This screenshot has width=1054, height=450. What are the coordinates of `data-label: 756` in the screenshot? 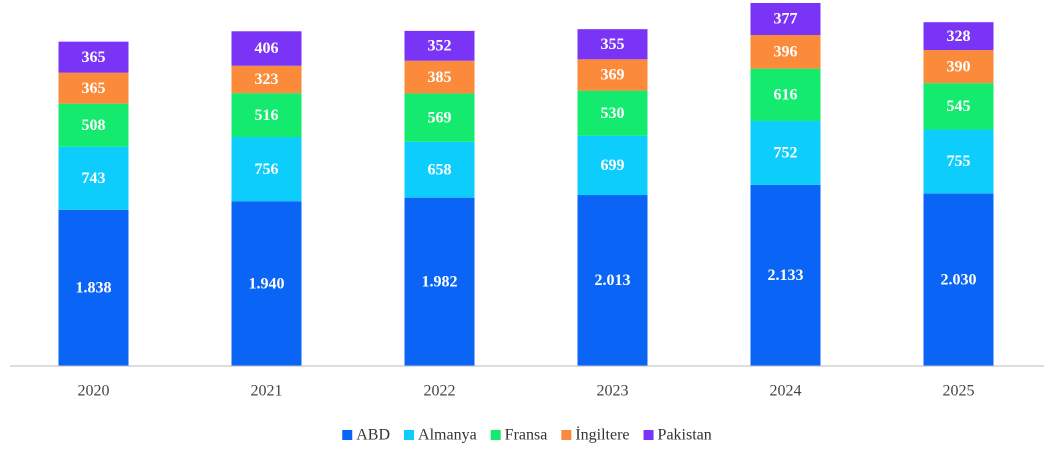 It's located at (267, 169).